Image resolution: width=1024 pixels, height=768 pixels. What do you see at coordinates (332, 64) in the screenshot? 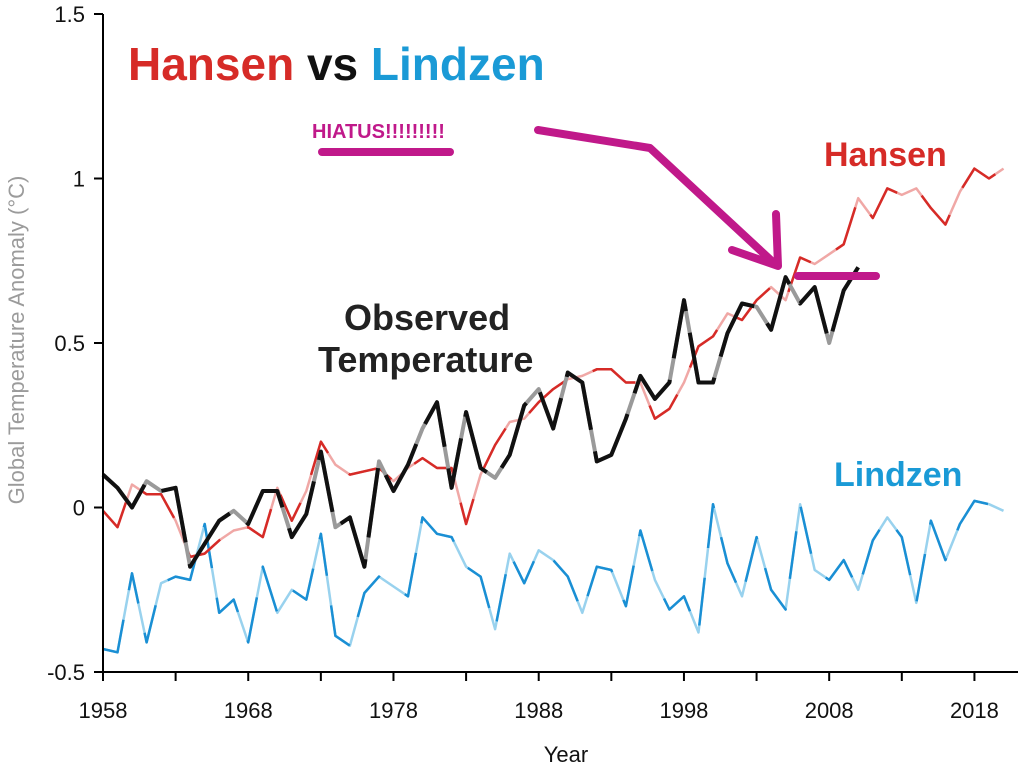
I see `title-vs: vs` at bounding box center [332, 64].